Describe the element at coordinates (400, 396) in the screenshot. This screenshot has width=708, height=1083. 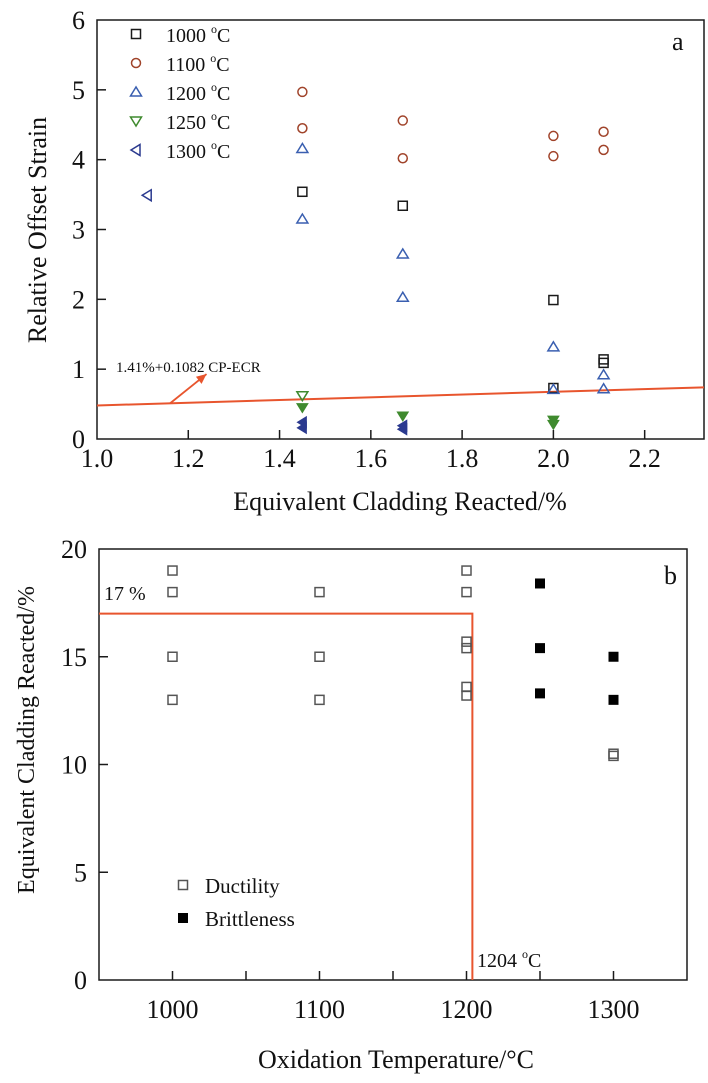
I see `threshold-line` at that location.